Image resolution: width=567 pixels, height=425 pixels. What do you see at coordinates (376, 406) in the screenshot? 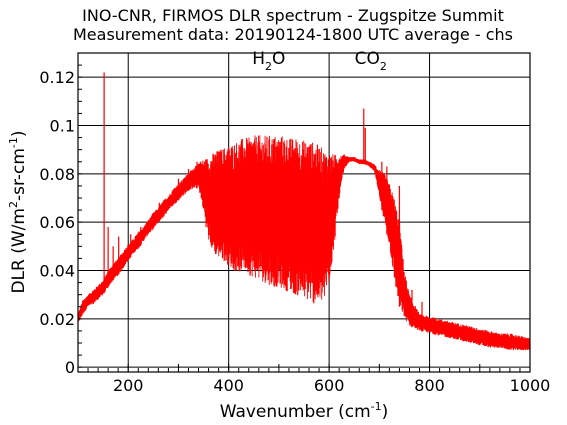
I see `x-axis-label-sup: -1` at bounding box center [376, 406].